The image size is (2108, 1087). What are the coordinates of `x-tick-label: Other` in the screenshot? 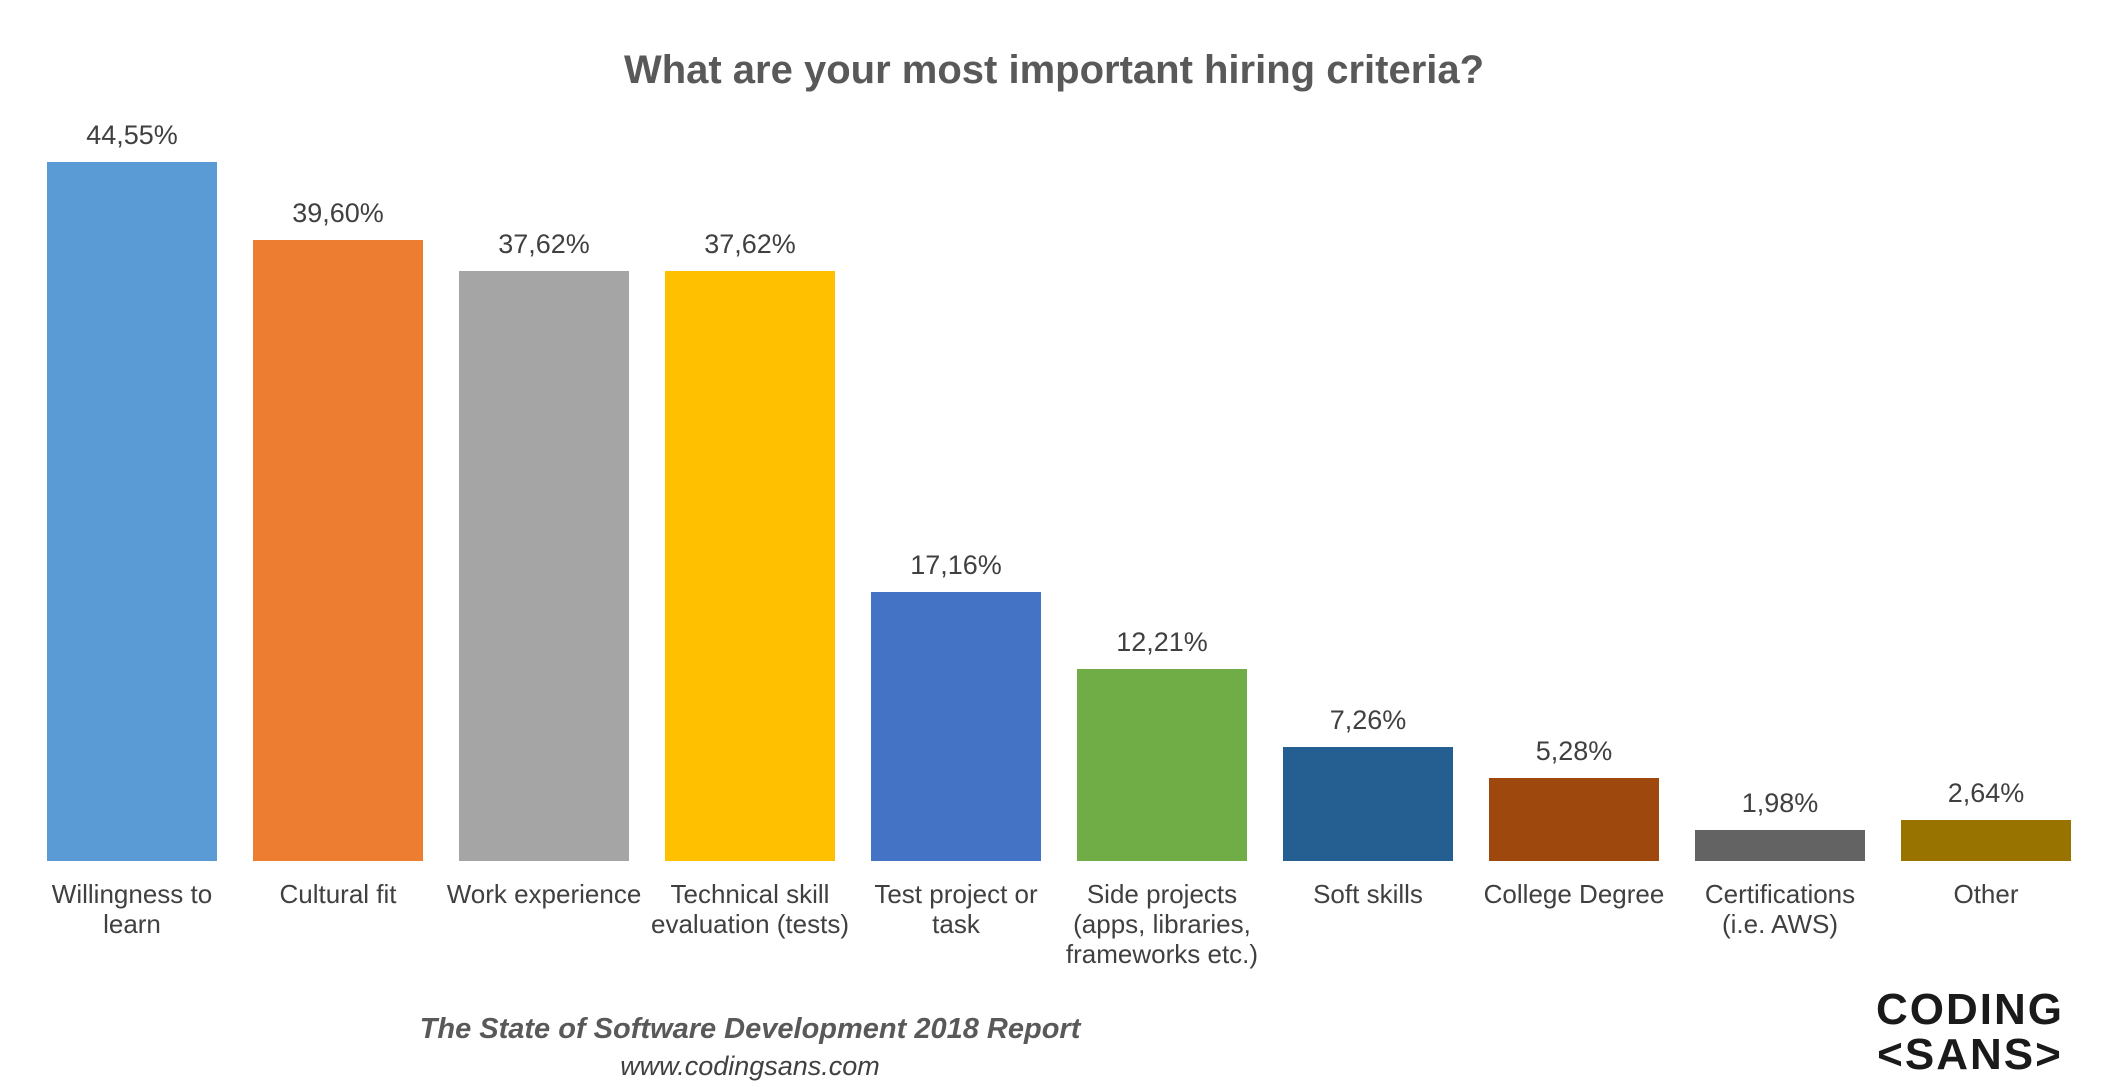 It's located at (1986, 894).